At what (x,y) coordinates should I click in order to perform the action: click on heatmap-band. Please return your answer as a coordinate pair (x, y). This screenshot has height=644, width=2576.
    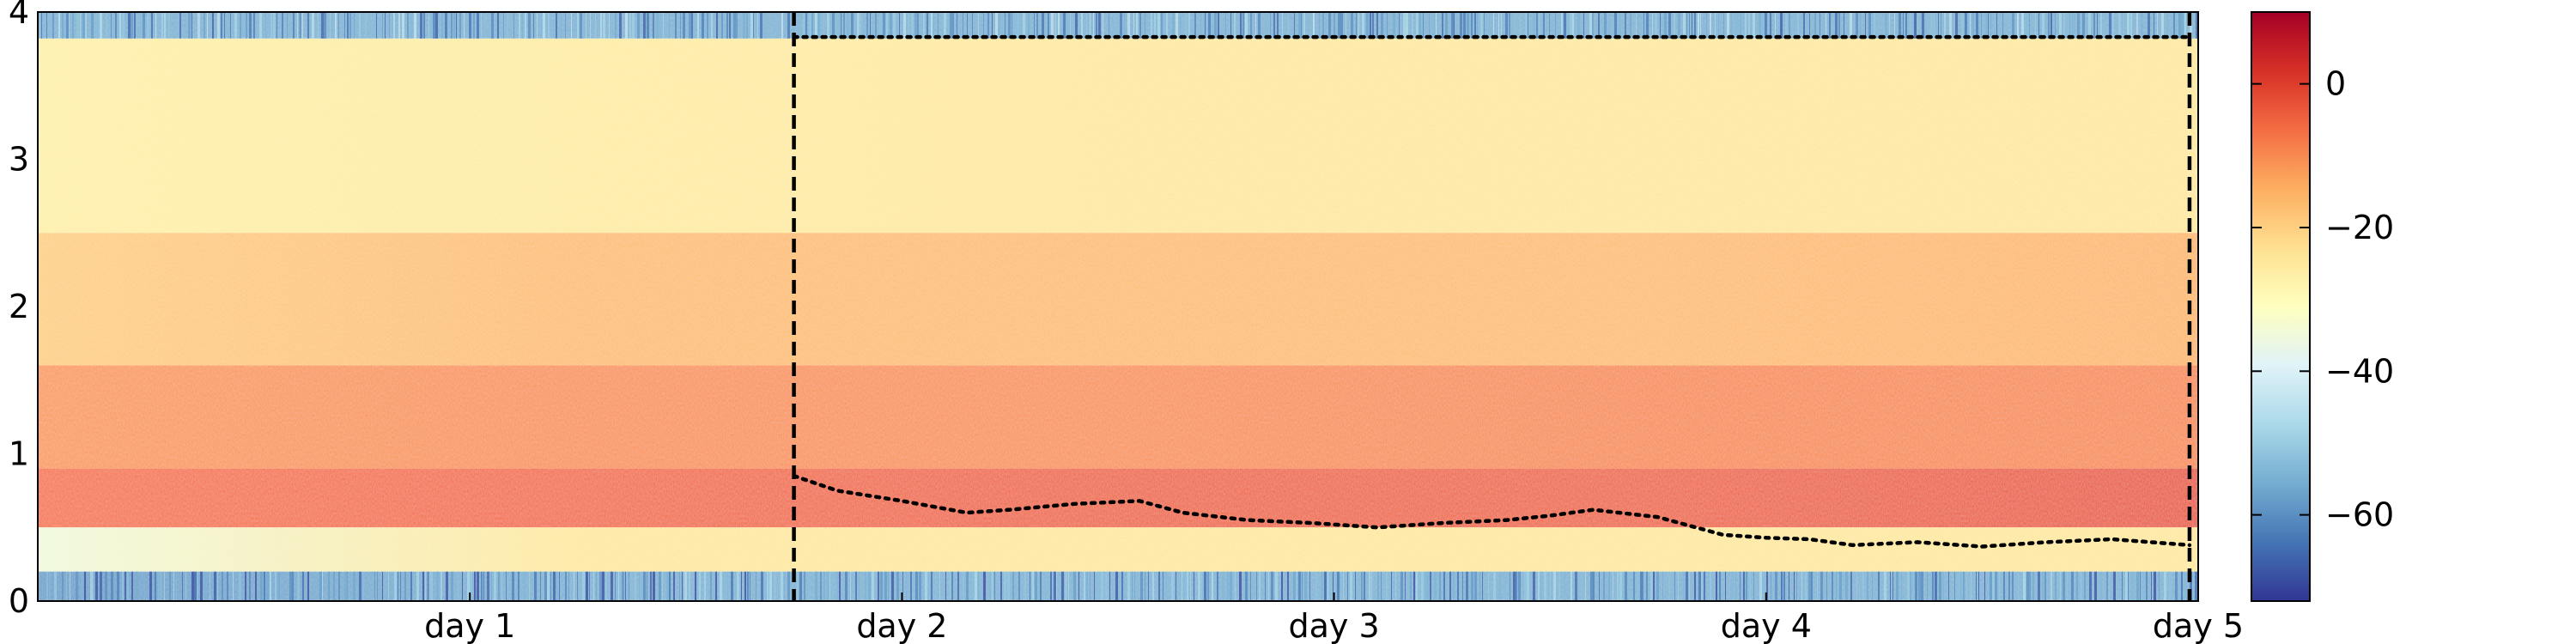
    Looking at the image, I should click on (1118, 498).